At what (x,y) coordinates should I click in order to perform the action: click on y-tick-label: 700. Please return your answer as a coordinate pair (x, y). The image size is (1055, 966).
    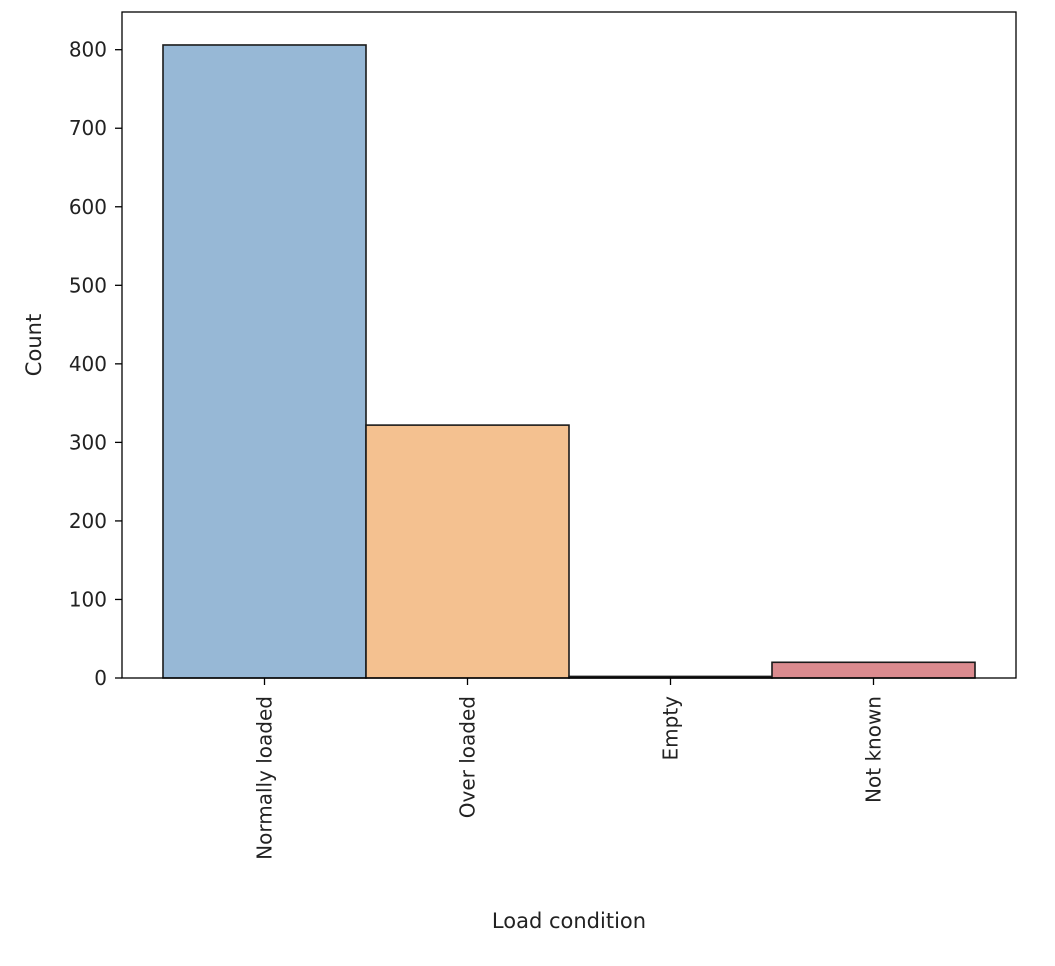
    Looking at the image, I should click on (88, 128).